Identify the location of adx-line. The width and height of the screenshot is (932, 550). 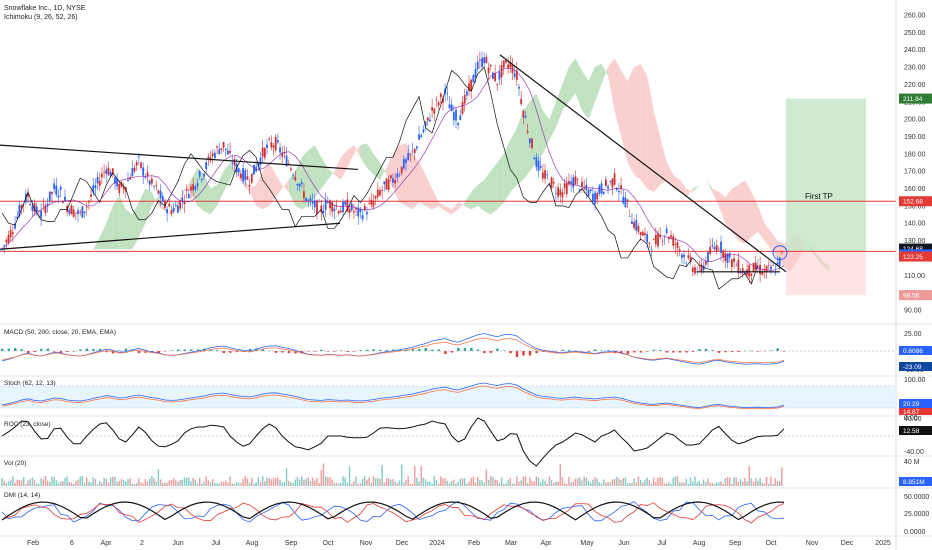
(393, 511).